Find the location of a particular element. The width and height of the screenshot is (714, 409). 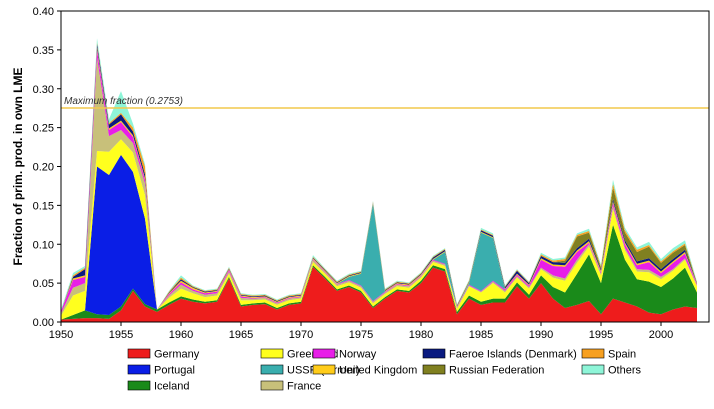

x-tick-label: 1970 is located at coordinates (301, 335).